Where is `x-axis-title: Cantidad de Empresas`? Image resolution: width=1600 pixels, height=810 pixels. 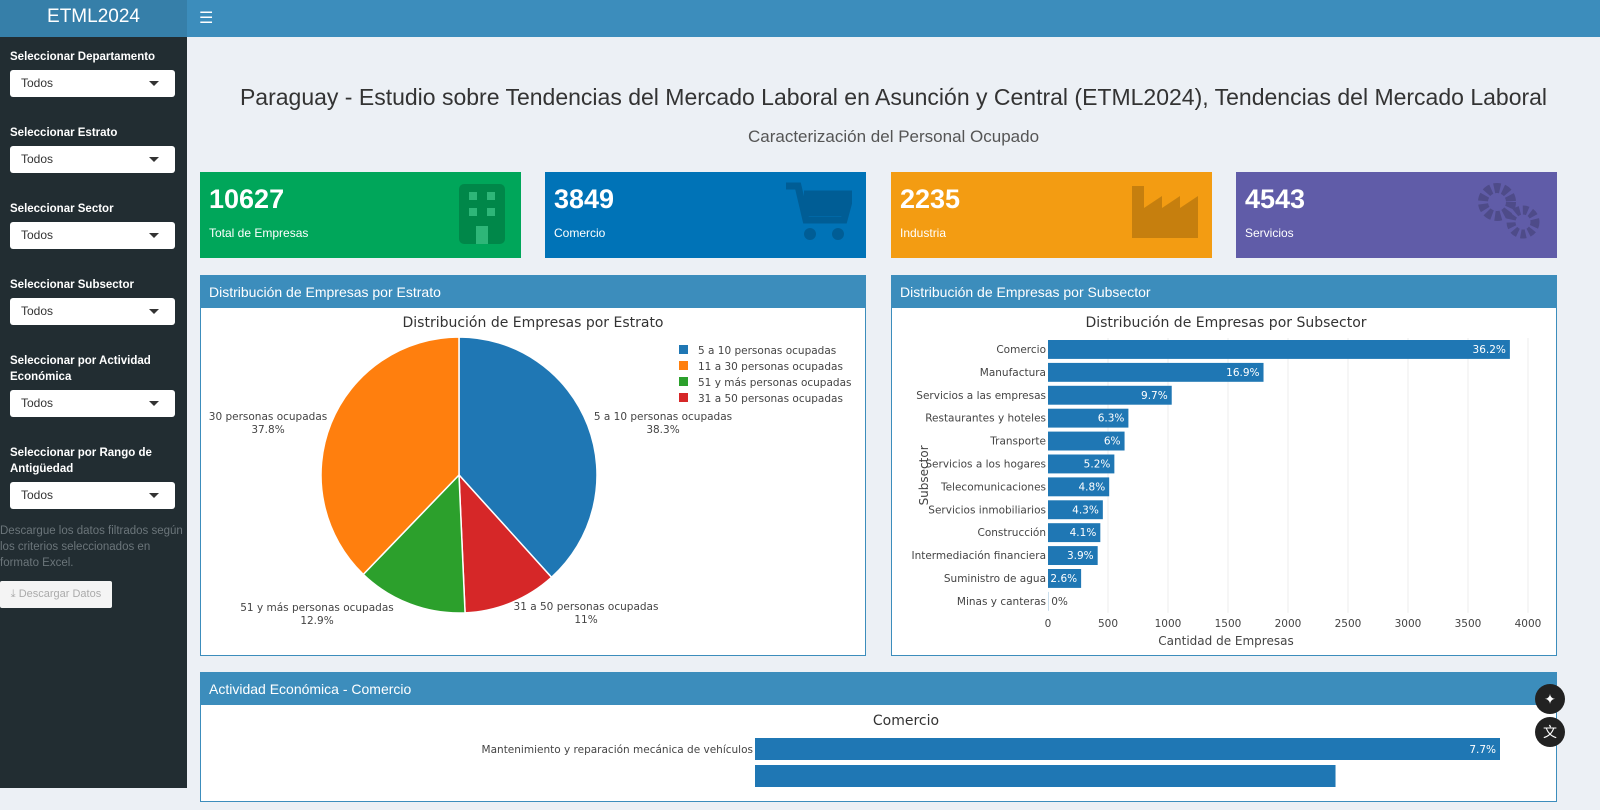
x-axis-title: Cantidad de Empresas is located at coordinates (1225, 641).